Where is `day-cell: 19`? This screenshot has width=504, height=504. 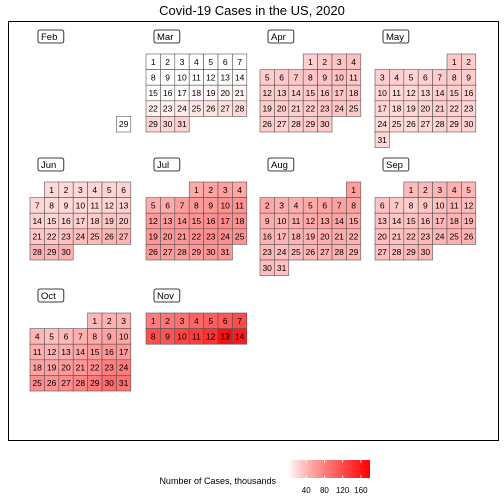
day-cell: 19 is located at coordinates (411, 108).